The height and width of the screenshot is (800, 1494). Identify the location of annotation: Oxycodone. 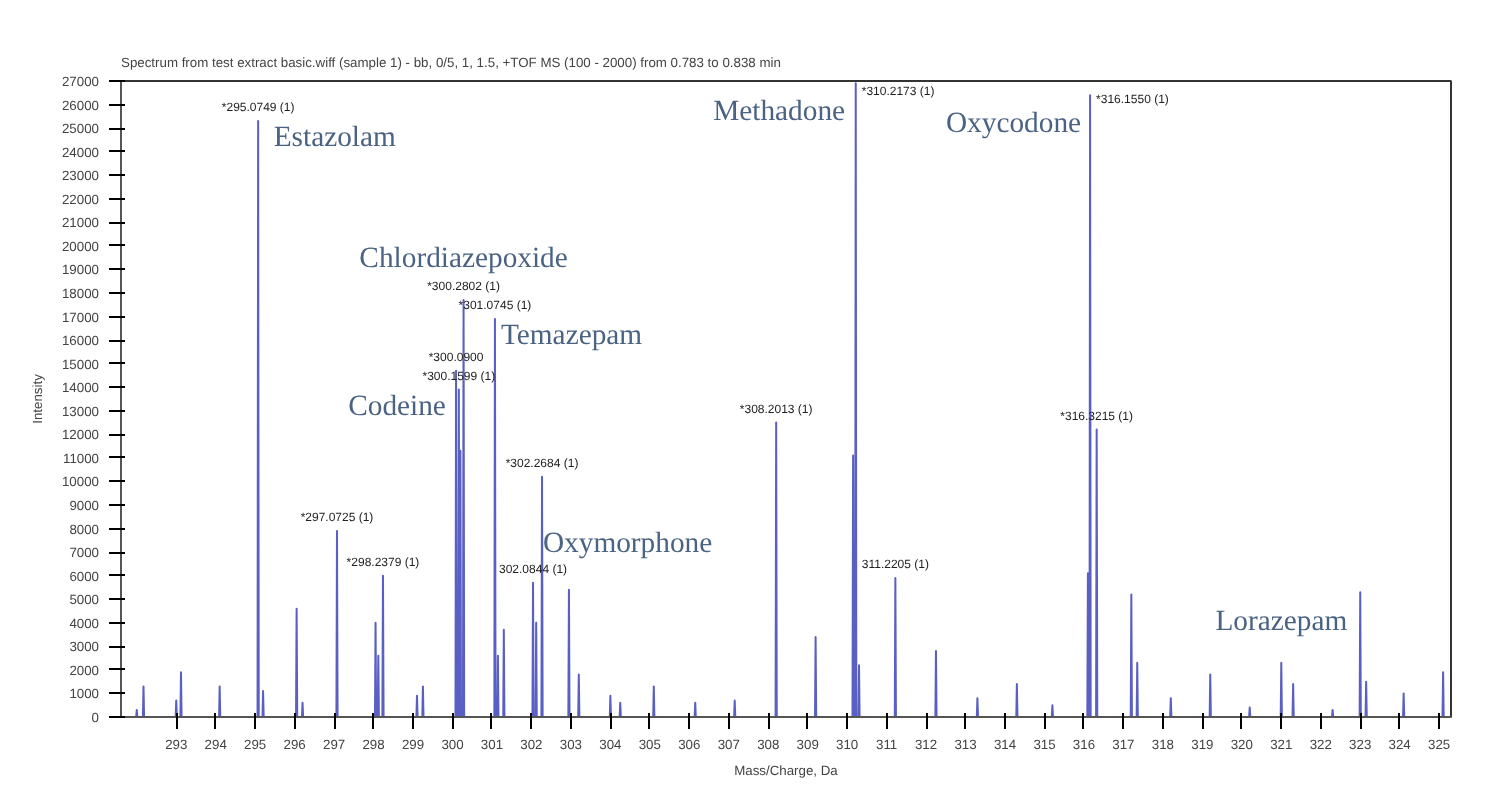
(1013, 124).